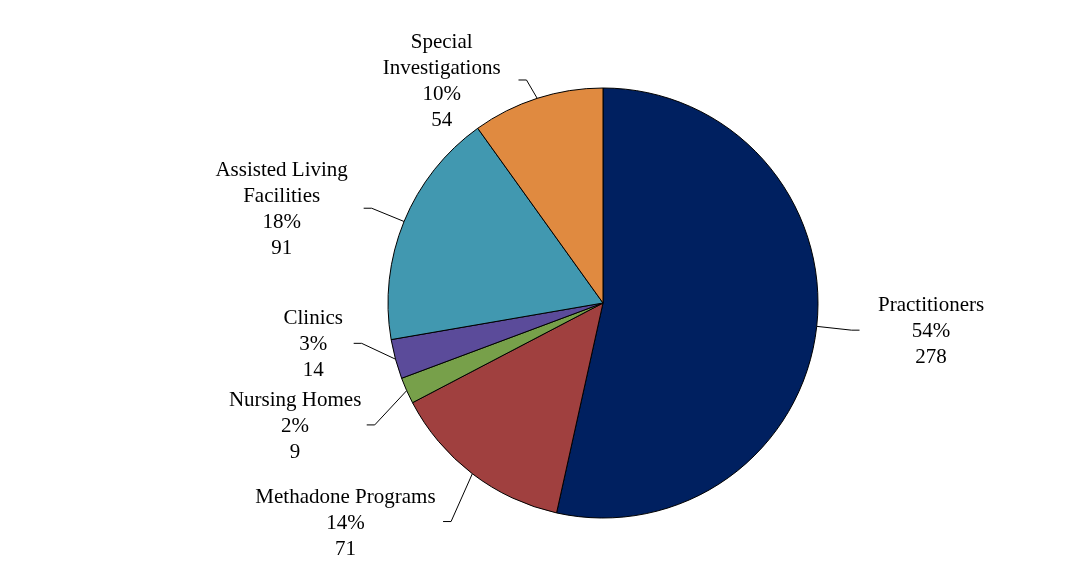 The width and height of the screenshot is (1078, 569). Describe the element at coordinates (345, 495) in the screenshot. I see `slice-label: Methadone Programs` at that location.